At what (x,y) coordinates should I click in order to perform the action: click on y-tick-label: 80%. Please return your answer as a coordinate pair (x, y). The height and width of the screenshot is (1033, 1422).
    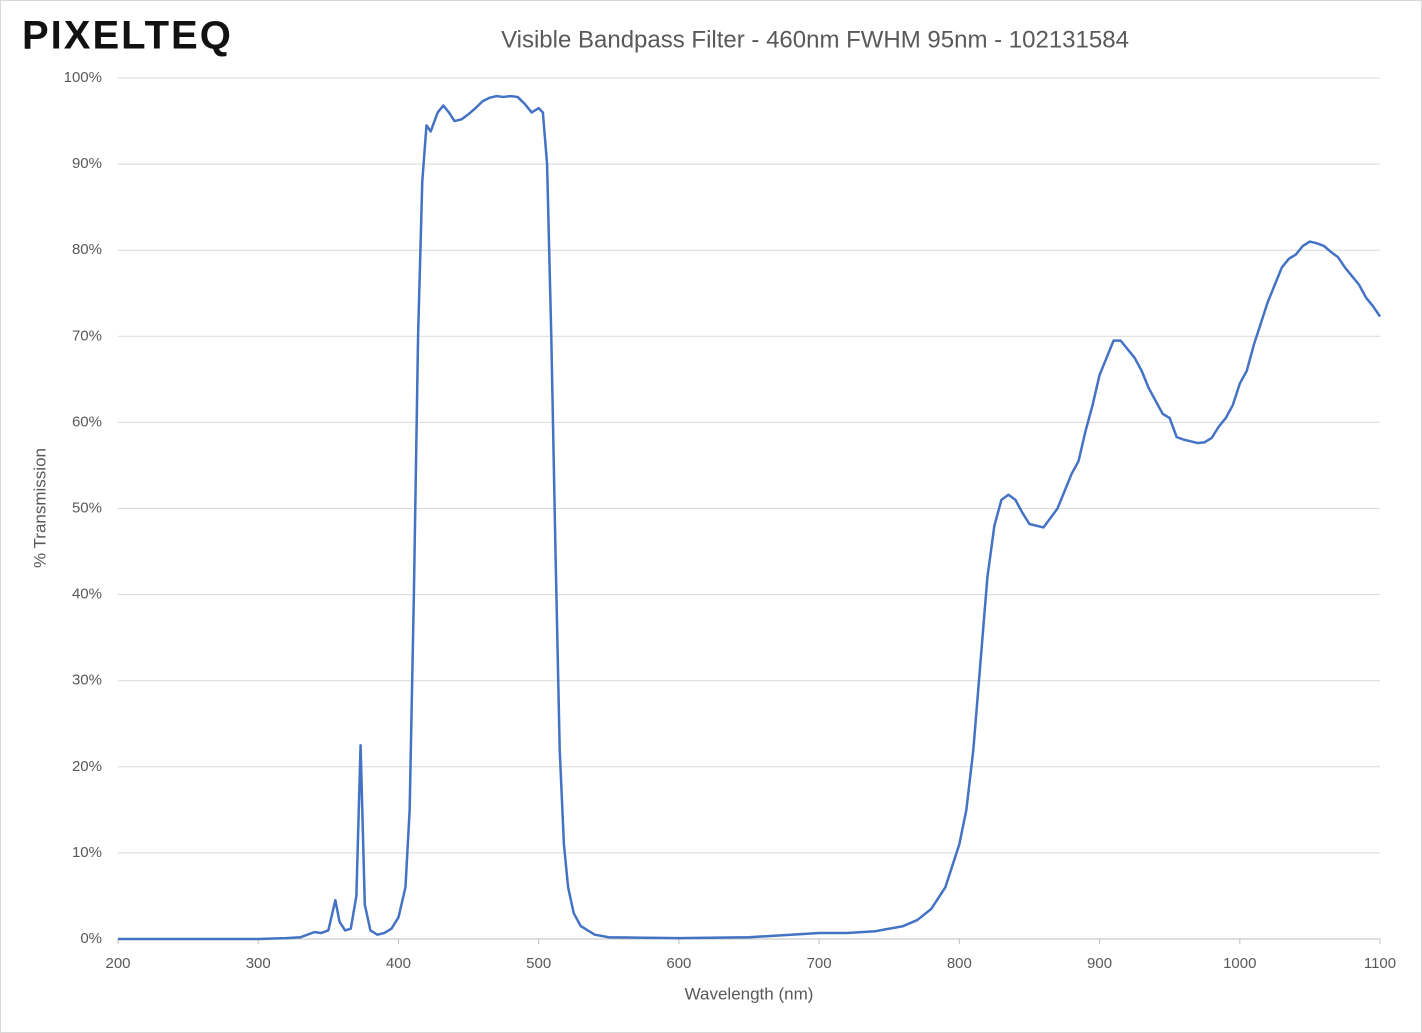
    Looking at the image, I should click on (87, 249).